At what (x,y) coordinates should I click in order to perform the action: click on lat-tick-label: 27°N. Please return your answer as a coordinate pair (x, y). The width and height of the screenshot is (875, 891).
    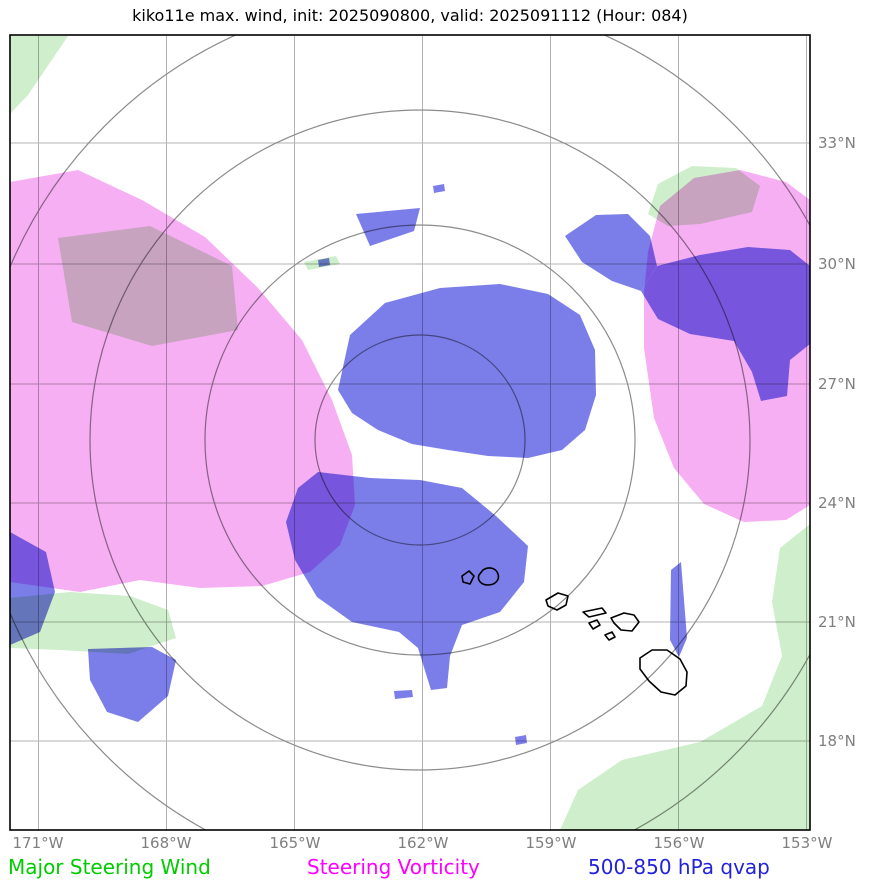
    Looking at the image, I should click on (837, 384).